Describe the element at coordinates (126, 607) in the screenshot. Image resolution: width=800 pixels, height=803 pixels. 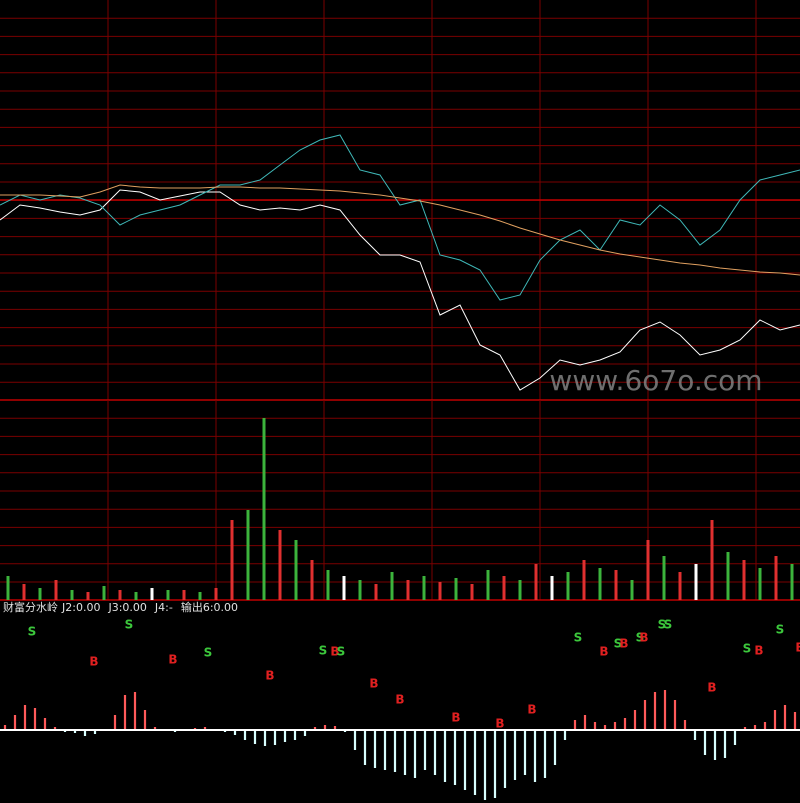
I see `indicator-legend: J3:0.00` at that location.